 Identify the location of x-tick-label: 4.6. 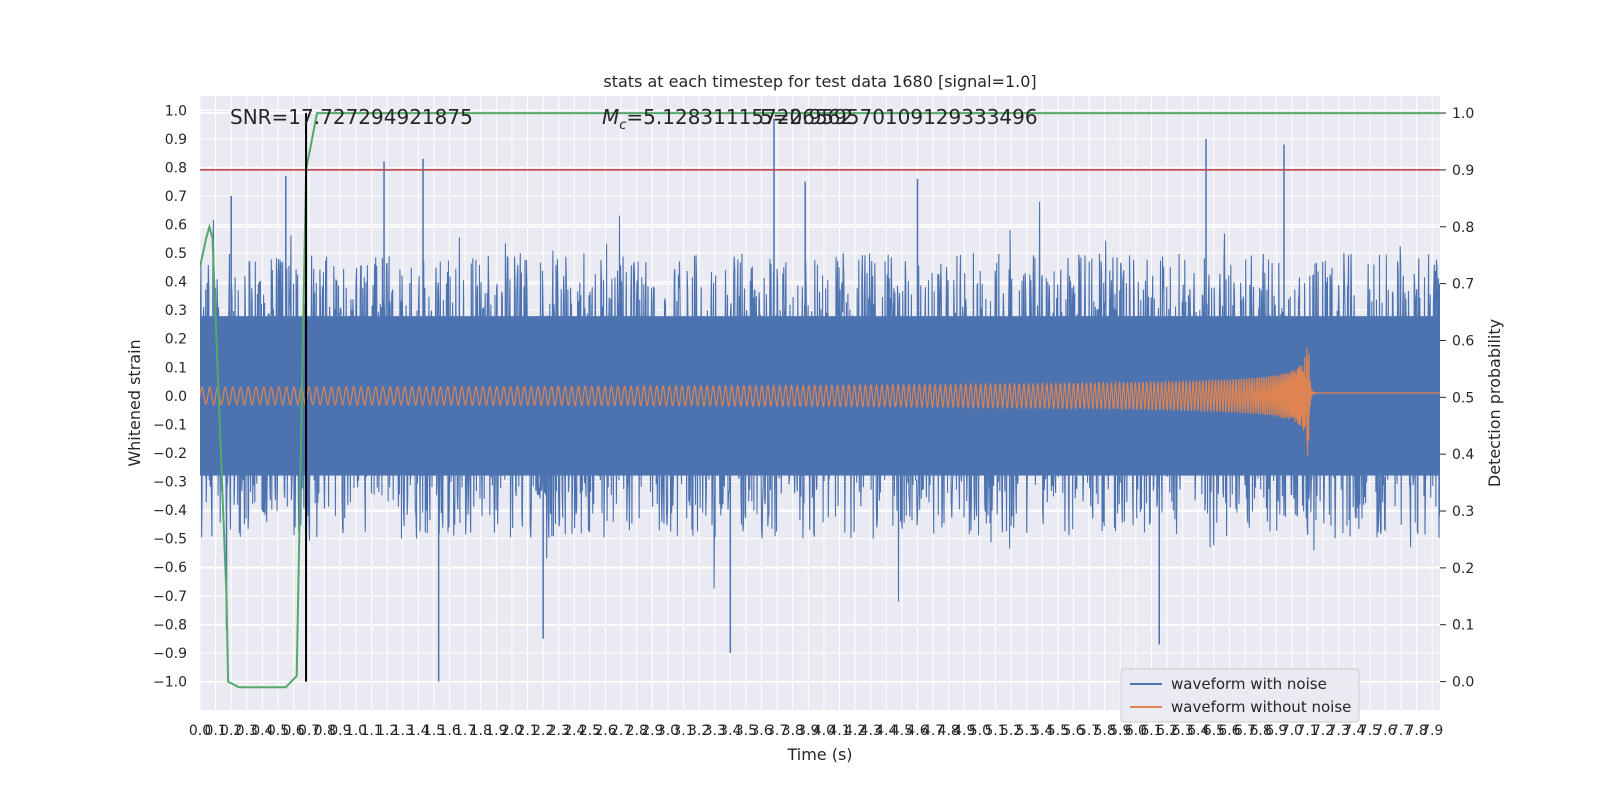
(917, 731).